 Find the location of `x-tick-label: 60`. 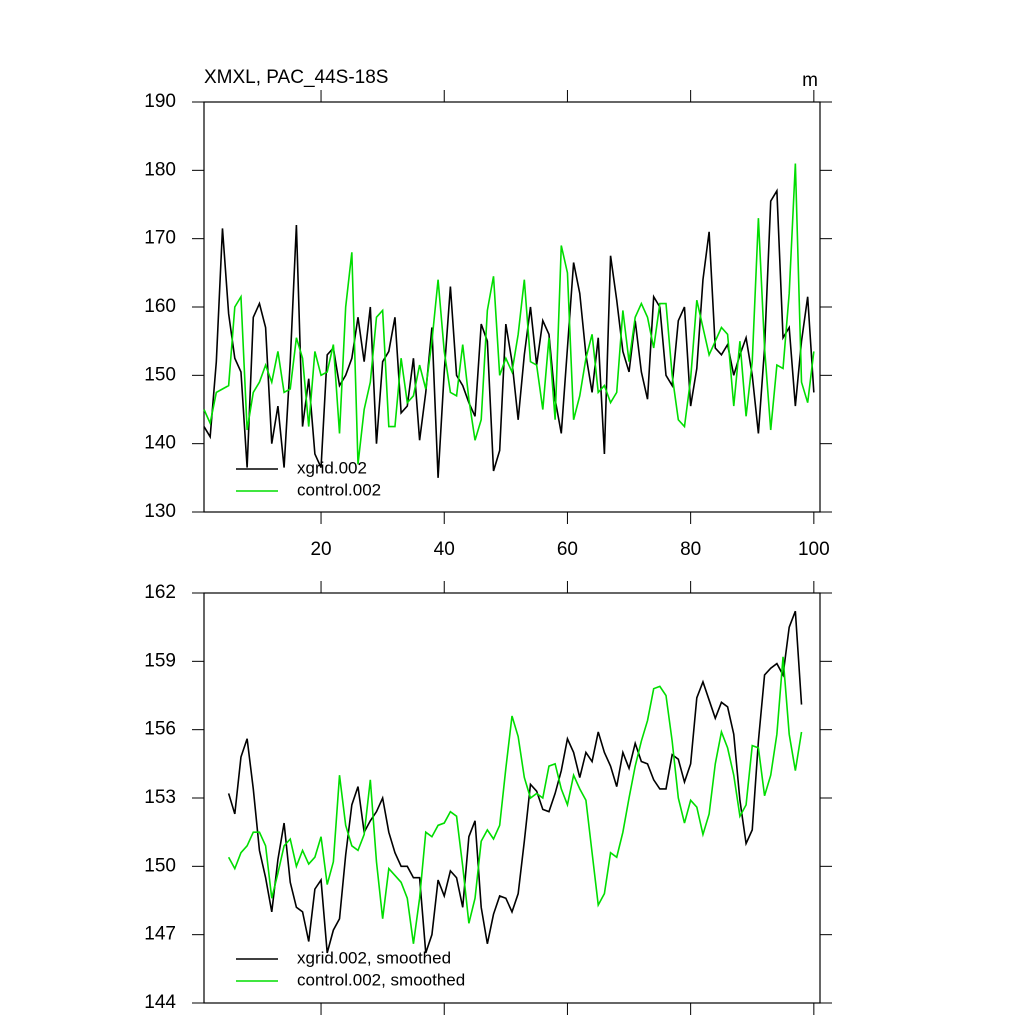

x-tick-label: 60 is located at coordinates (567, 549).